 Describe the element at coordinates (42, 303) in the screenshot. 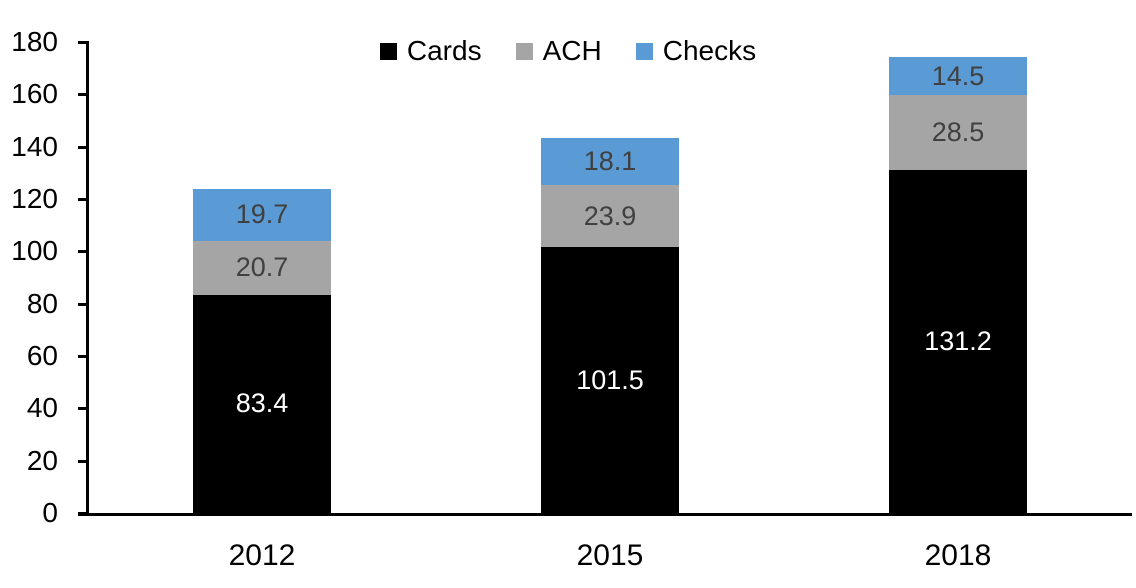

I see `y-tick-label: 80` at that location.